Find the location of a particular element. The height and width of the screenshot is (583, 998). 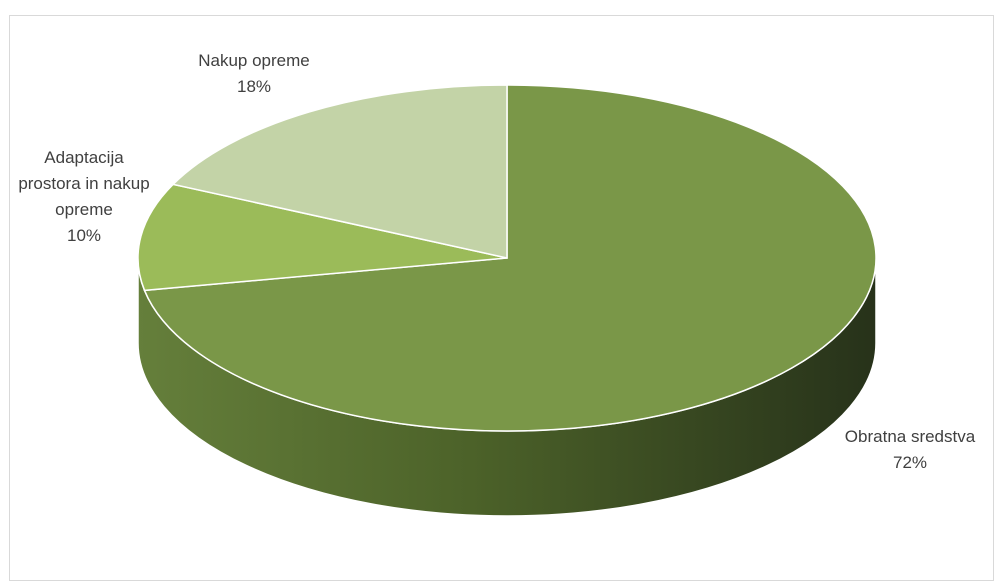

data-label-percent: 18% is located at coordinates (254, 86).